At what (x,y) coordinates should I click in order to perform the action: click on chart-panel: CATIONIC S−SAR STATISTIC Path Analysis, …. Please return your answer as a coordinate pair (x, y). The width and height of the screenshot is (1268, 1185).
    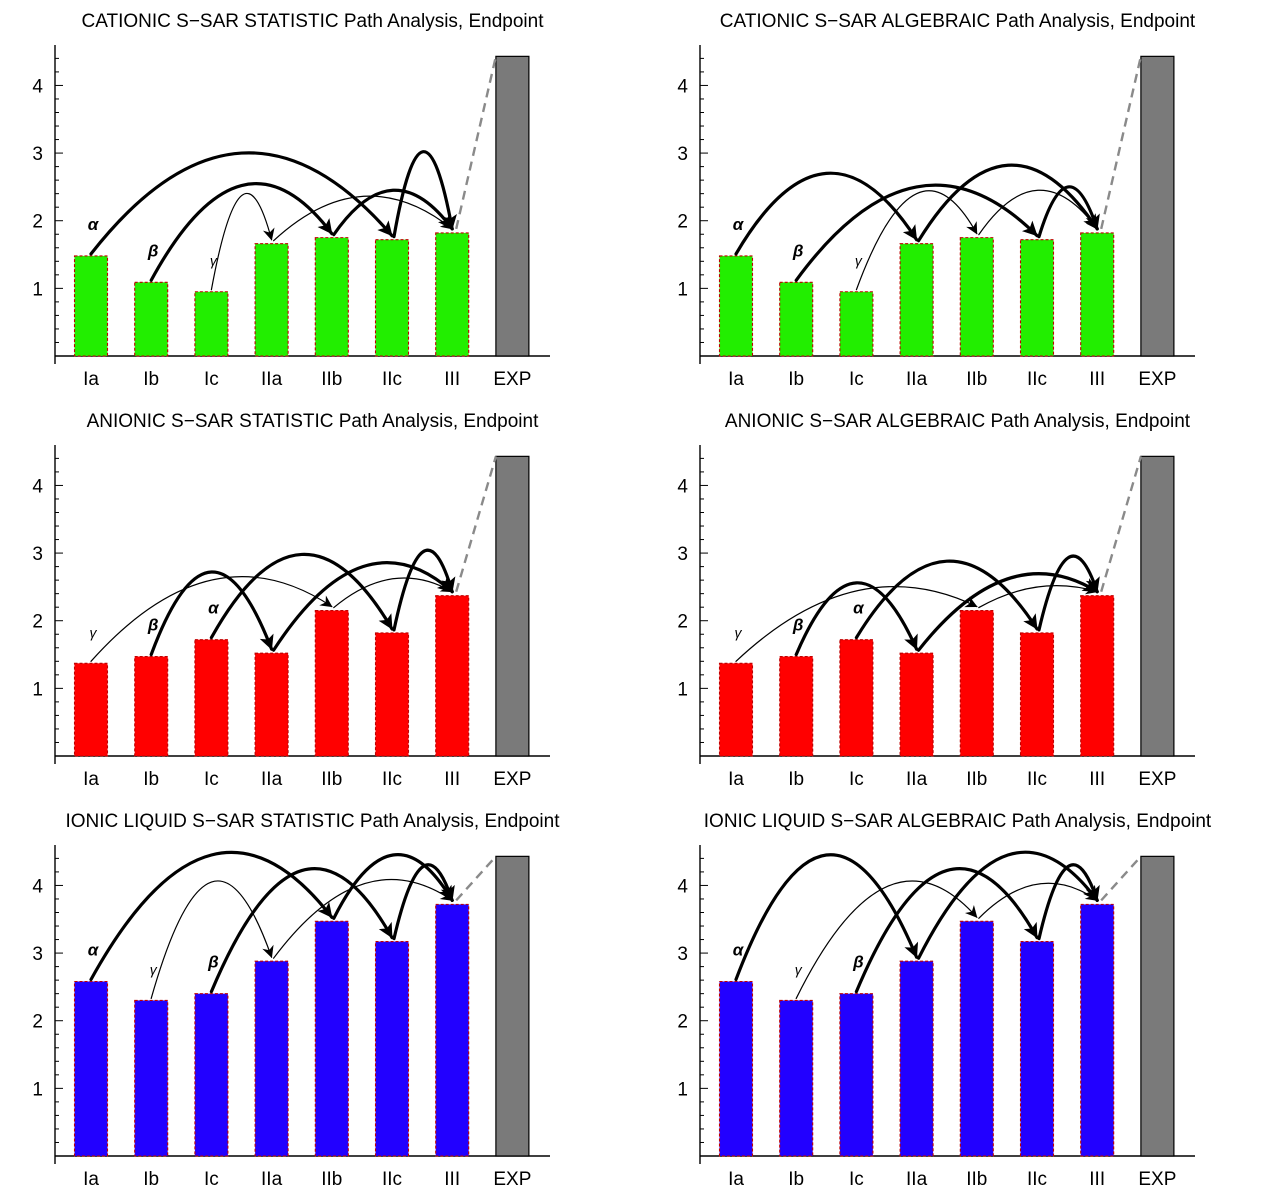
    Looking at the image, I should click on (291, 200).